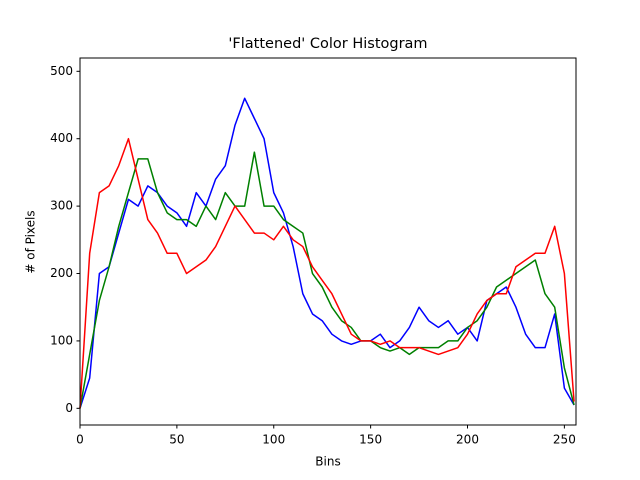  Describe the element at coordinates (327, 462) in the screenshot. I see `x-axis-label: Bins` at that location.